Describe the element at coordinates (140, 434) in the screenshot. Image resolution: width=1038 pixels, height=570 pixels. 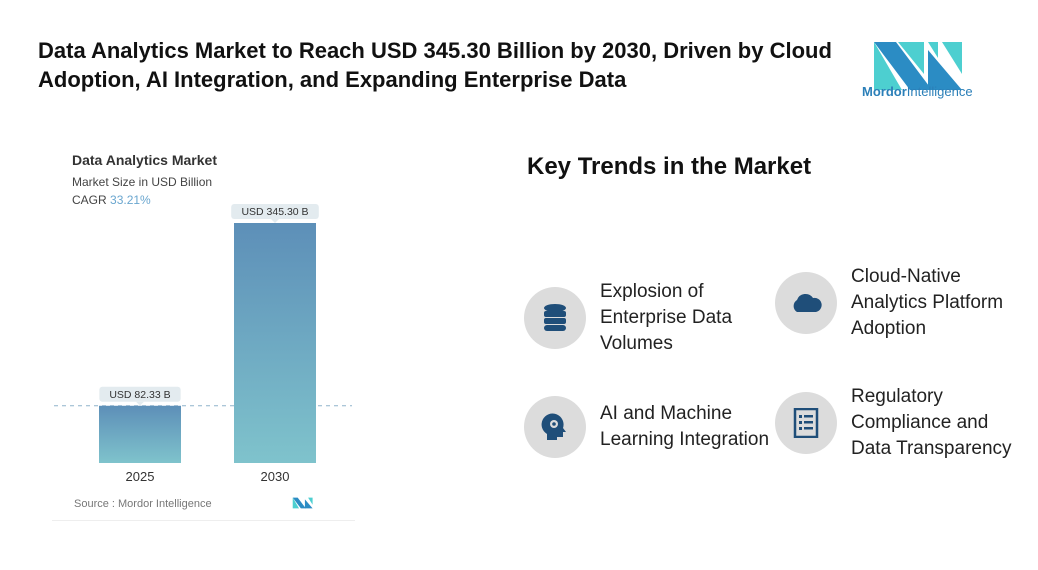
I see `bar-2025` at that location.